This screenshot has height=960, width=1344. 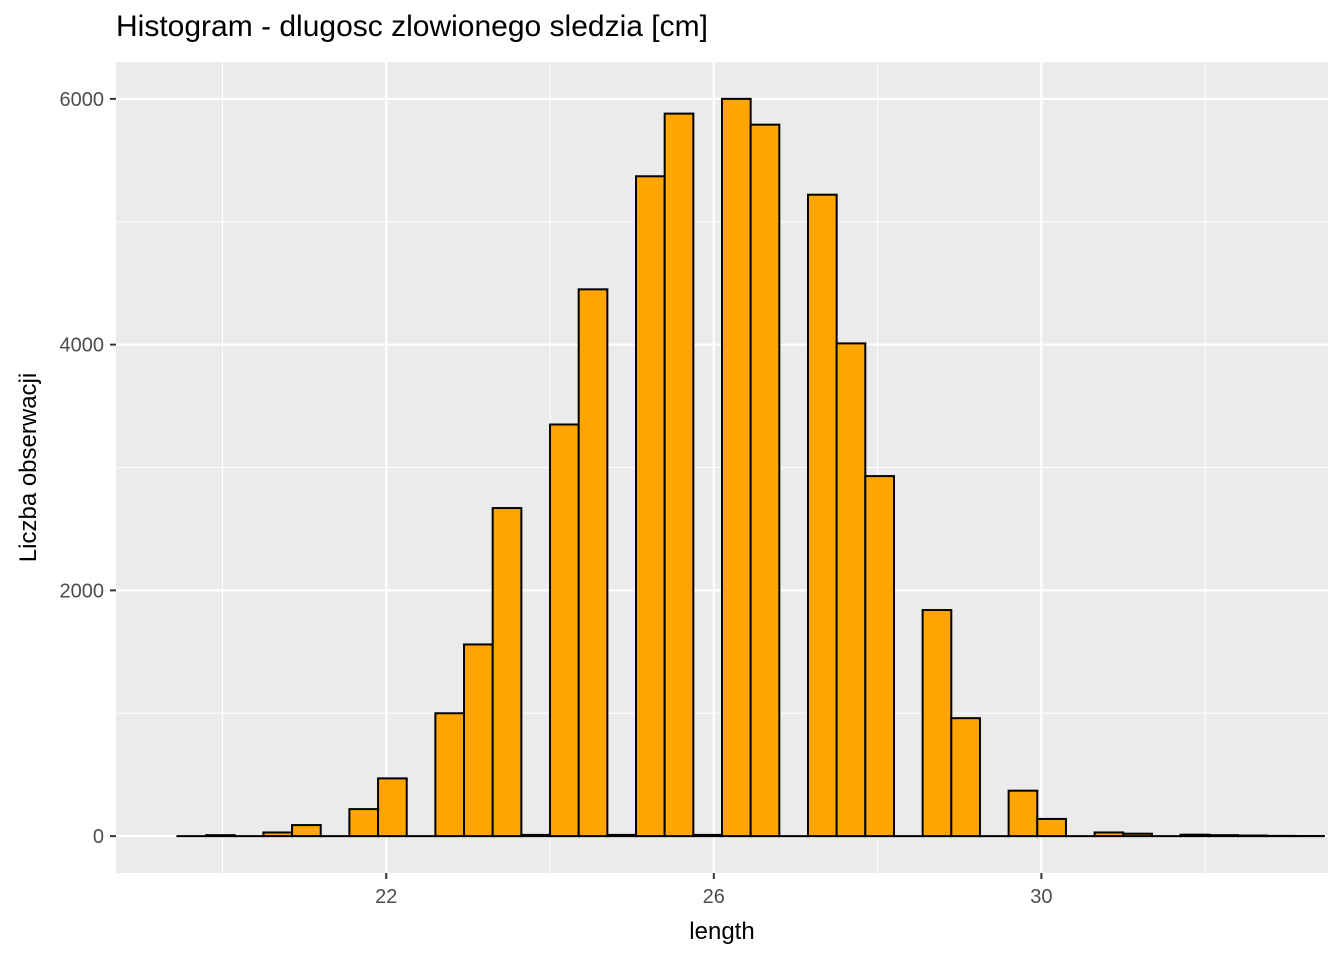 I want to click on x-tick-label: 26, so click(x=714, y=897).